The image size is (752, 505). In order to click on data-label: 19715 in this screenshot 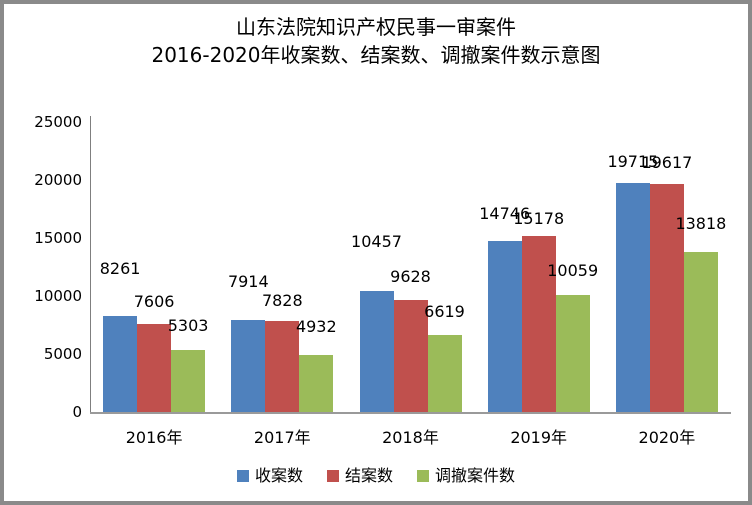, I will do `click(633, 162)`.